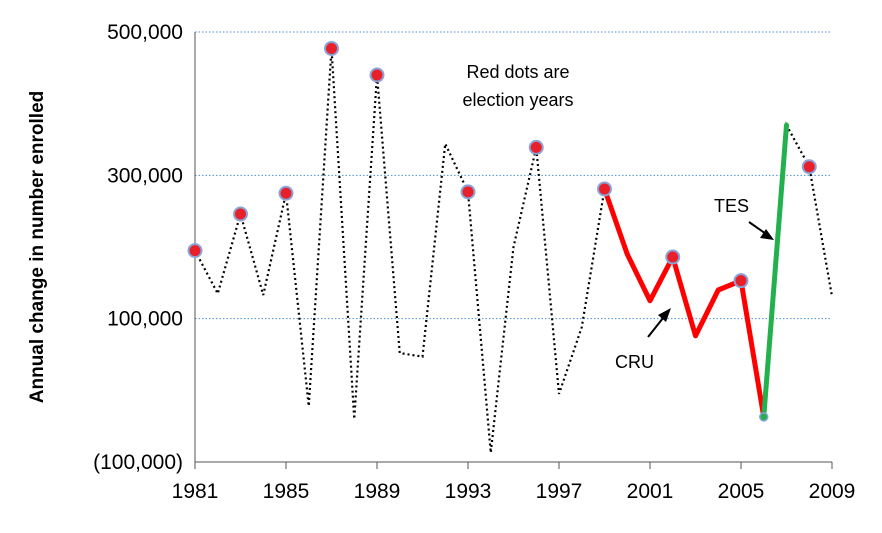 Image resolution: width=882 pixels, height=533 pixels. I want to click on y-tick-label: 100,000, so click(145, 319).